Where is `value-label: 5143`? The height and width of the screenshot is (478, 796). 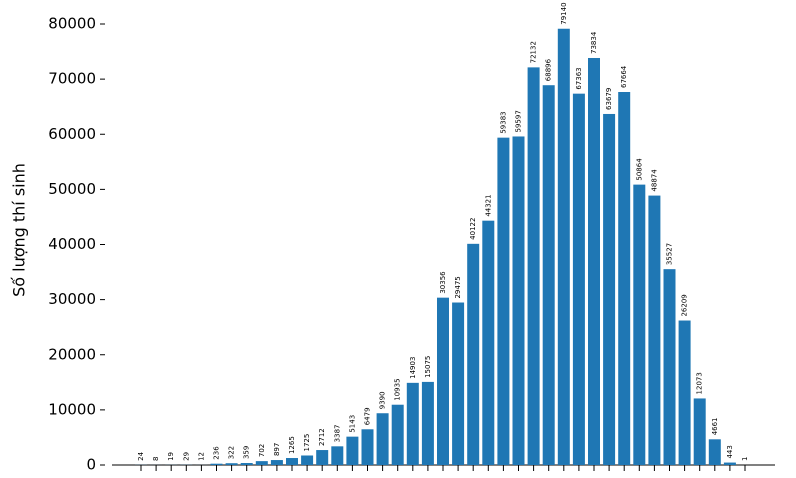 value-label: 5143 is located at coordinates (352, 424).